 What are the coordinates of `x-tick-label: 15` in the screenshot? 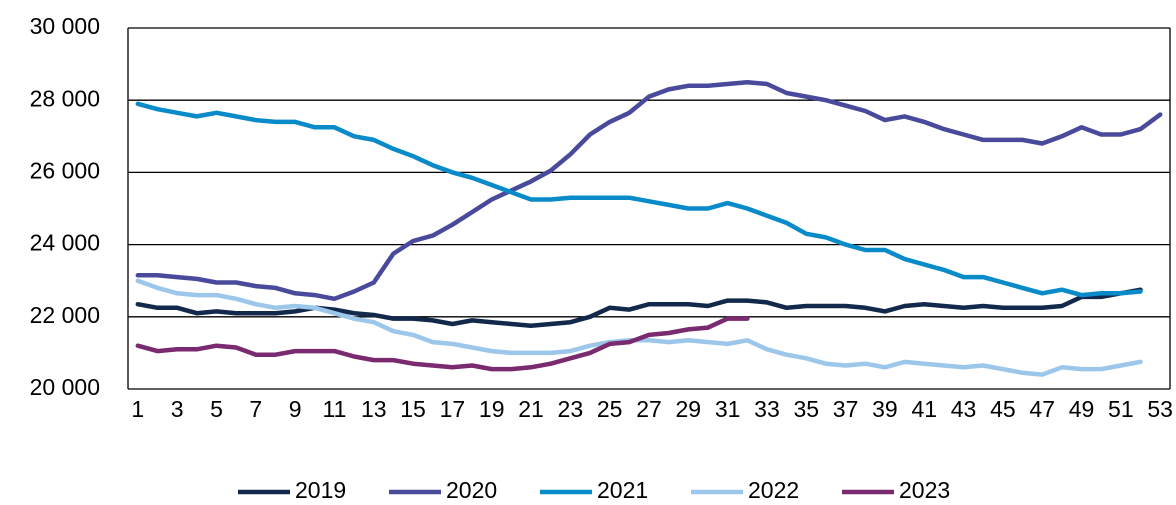 It's located at (413, 409).